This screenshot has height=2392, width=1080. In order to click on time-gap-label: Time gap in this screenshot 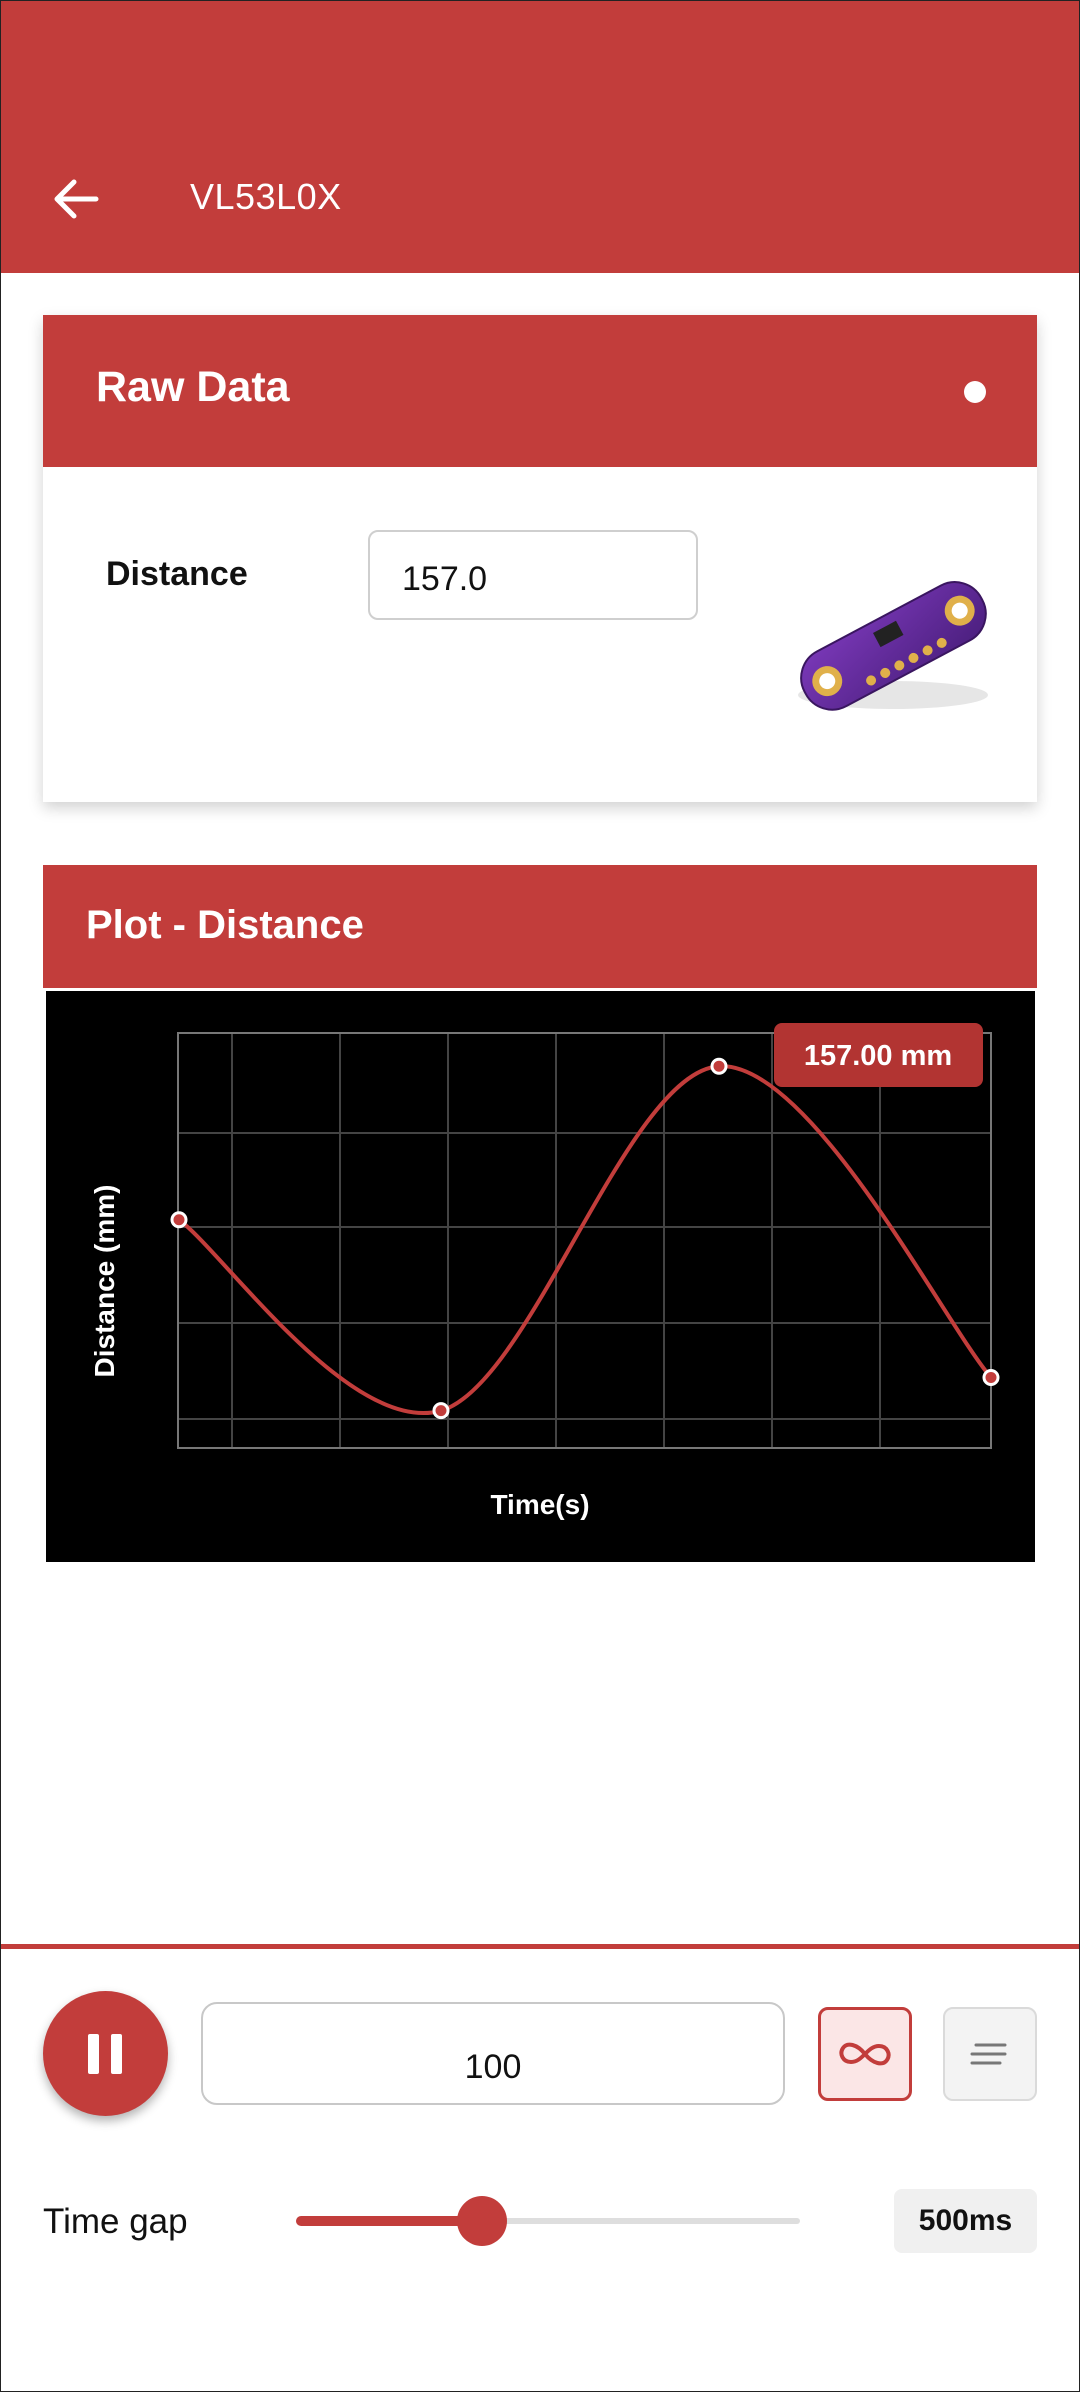, I will do `click(115, 2221)`.